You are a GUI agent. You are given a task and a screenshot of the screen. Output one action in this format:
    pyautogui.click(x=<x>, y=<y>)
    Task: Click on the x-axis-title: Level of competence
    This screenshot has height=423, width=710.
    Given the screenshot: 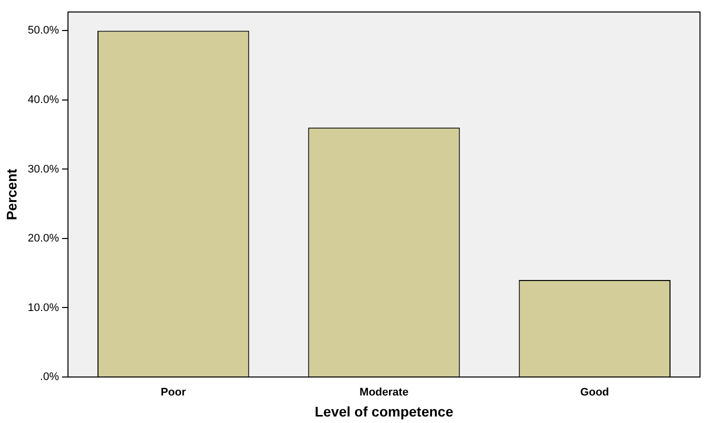 What is the action you would take?
    pyautogui.click(x=384, y=411)
    